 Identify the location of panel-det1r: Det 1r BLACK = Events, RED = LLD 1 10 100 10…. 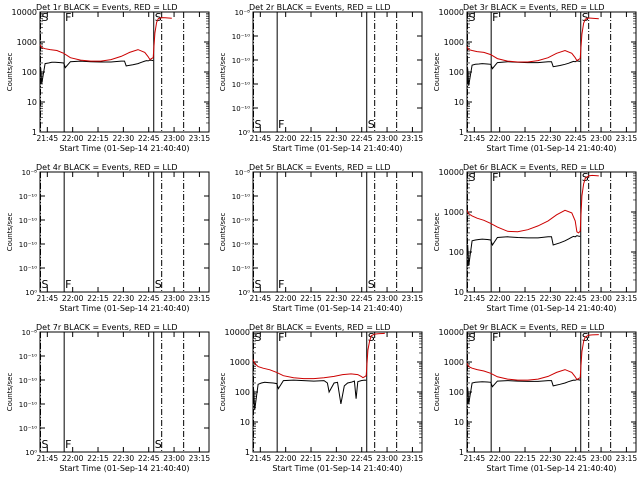
(108, 78).